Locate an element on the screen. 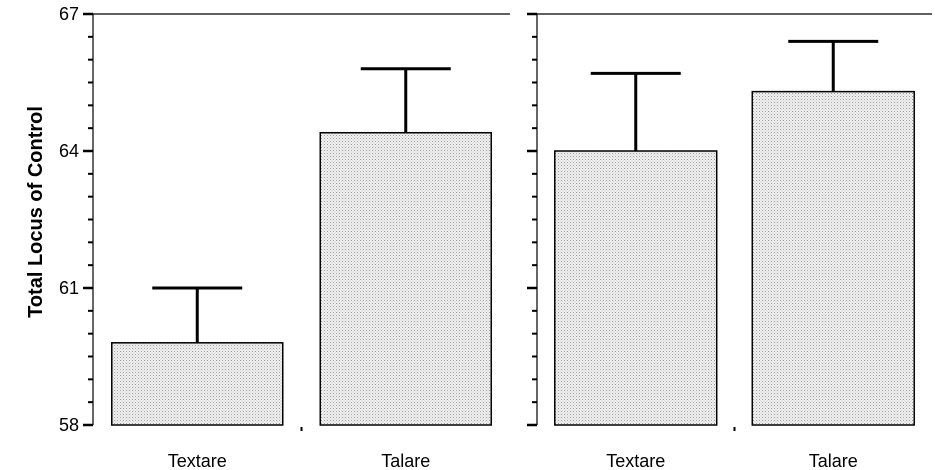  y-tick-label: 67 is located at coordinates (69, 14).